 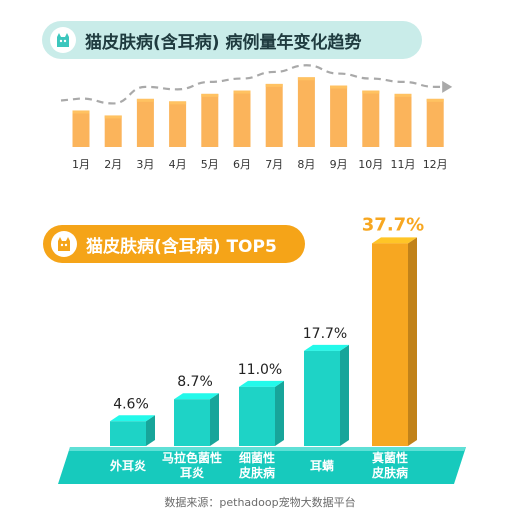 What do you see at coordinates (128, 465) in the screenshot?
I see `top5-category-label: 外耳炎` at bounding box center [128, 465].